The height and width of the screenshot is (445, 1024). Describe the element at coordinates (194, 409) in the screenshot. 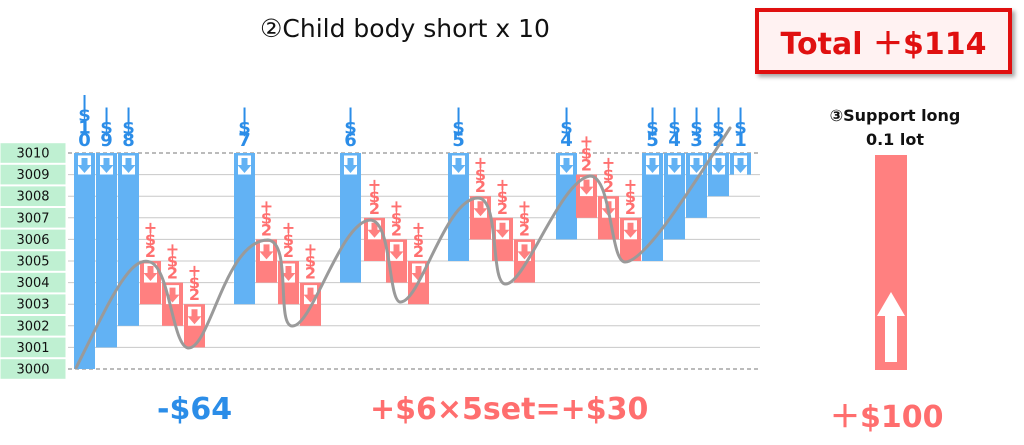

I see `short-loss-result: -$64` at that location.